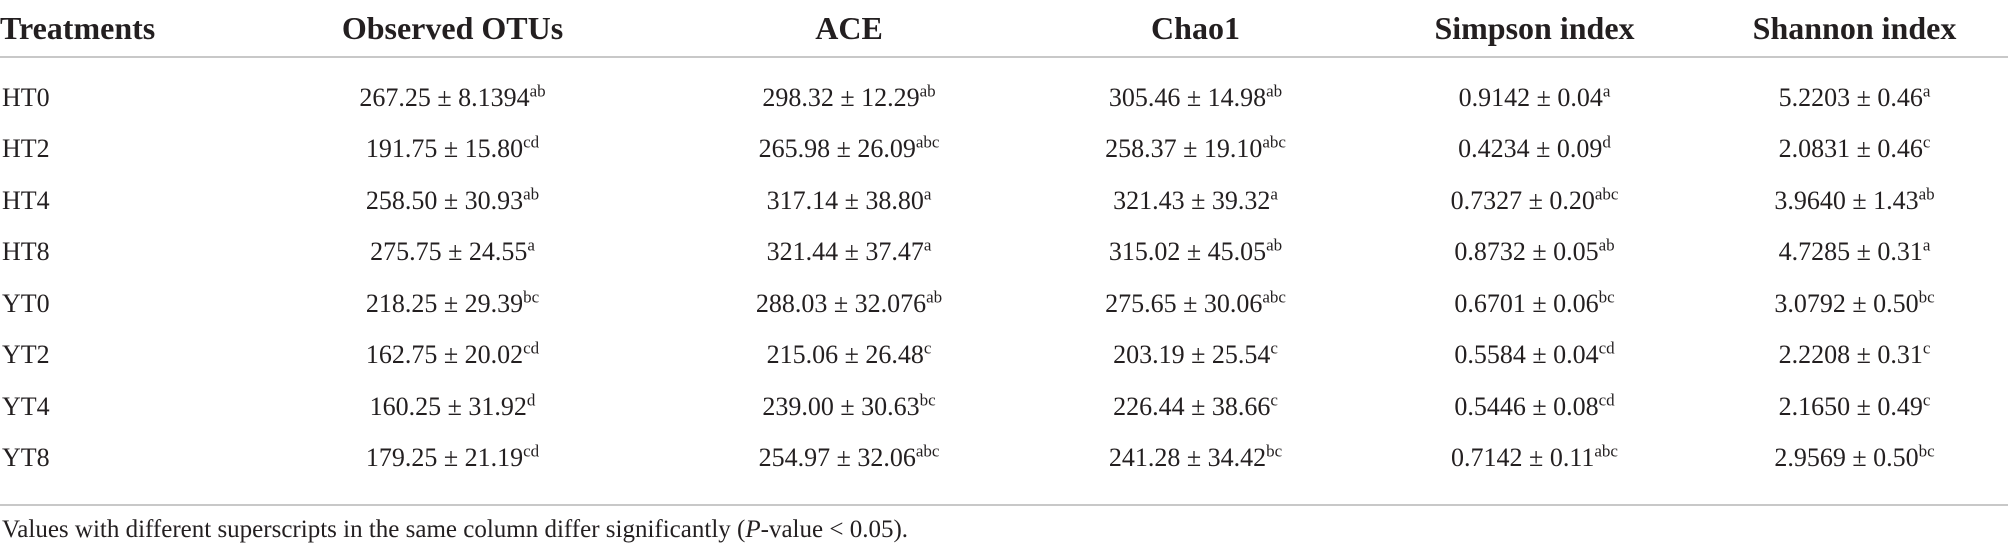 The image size is (2008, 552). I want to click on cell-value: 203.19 ± 25.54, so click(1192, 355).